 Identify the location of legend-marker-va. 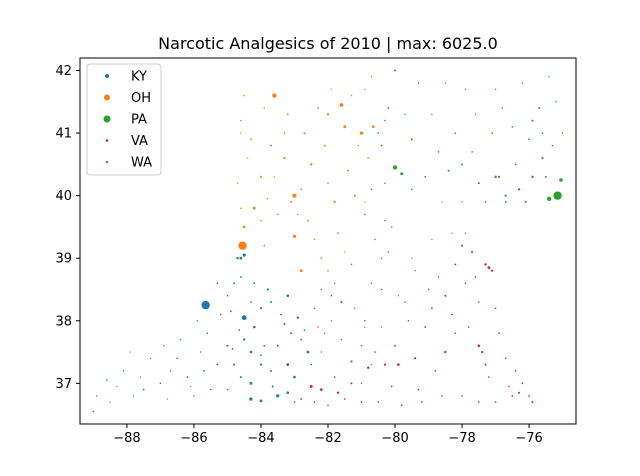
(107, 140).